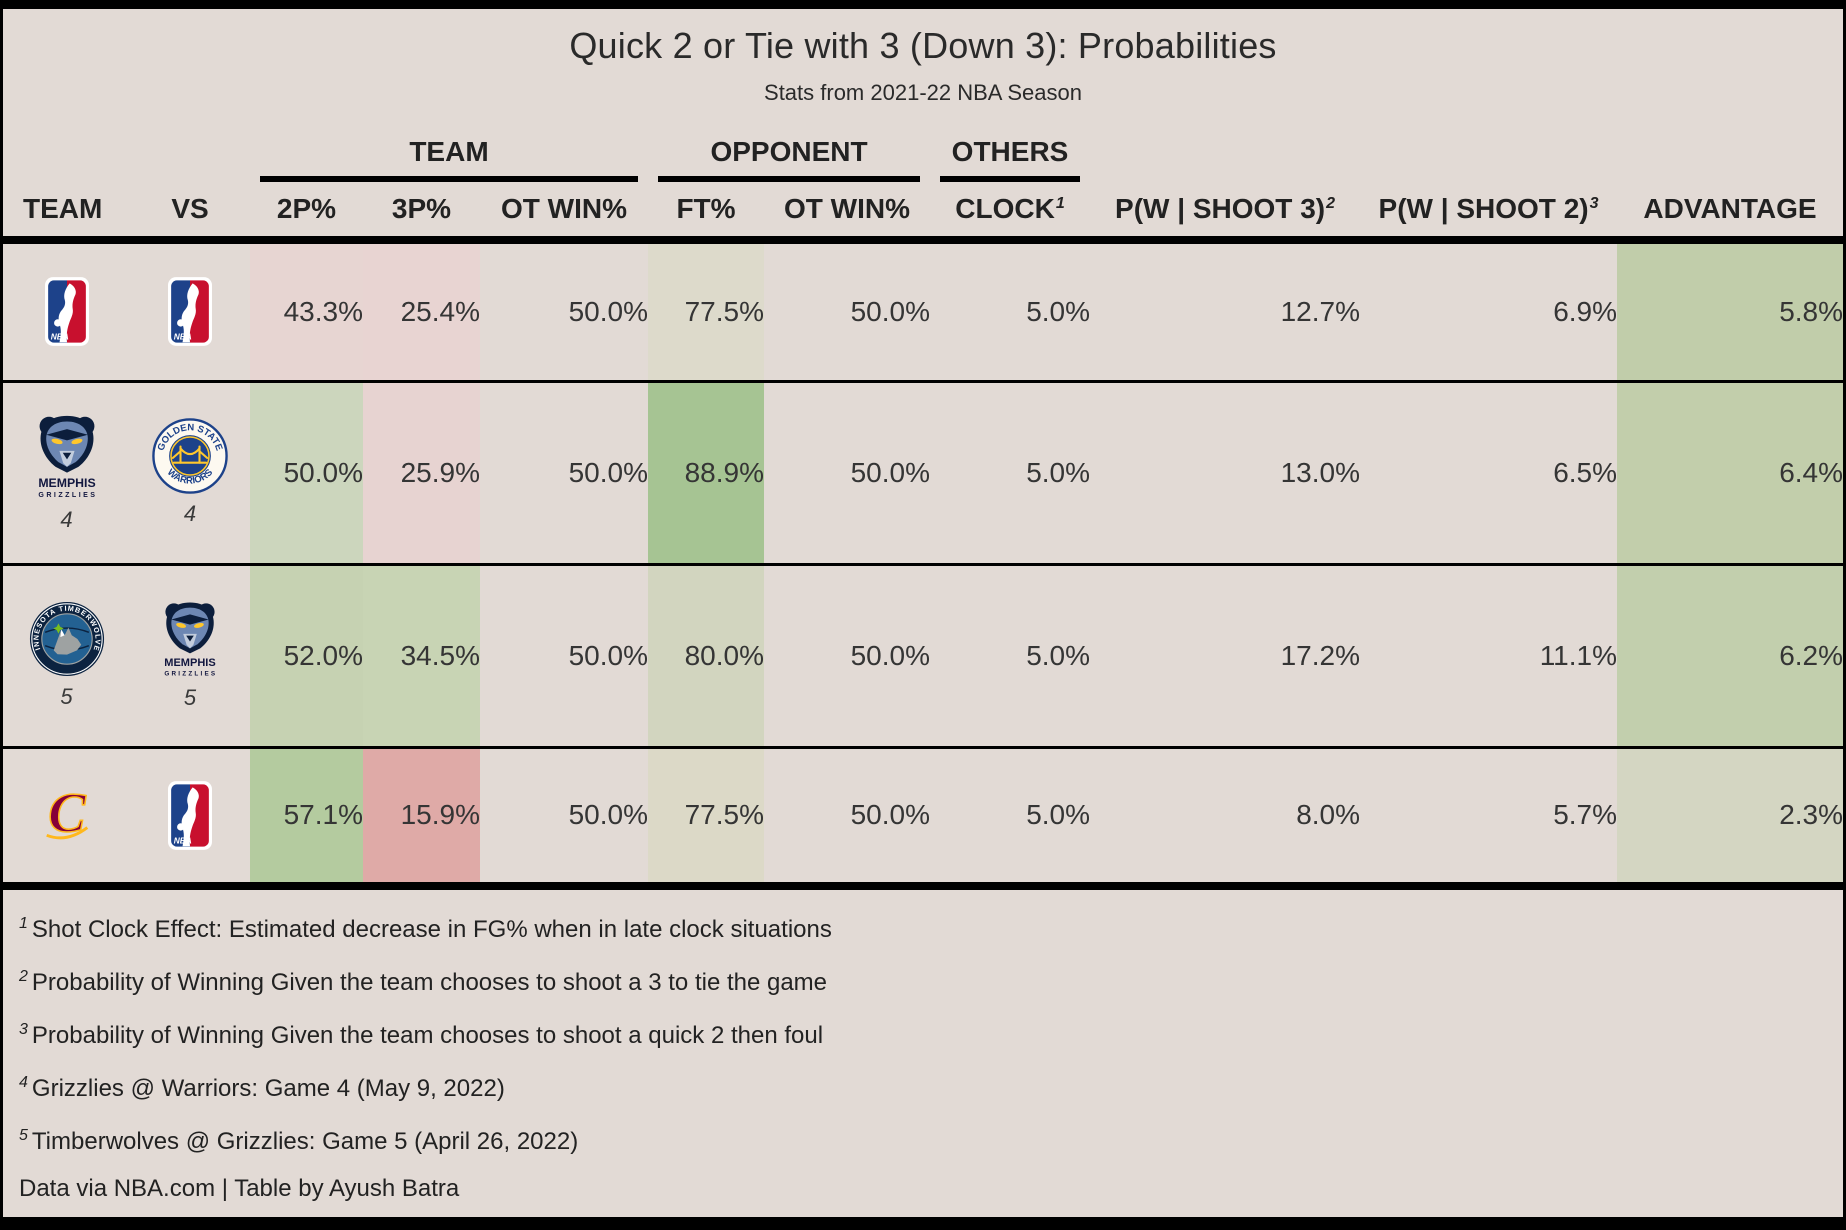  Describe the element at coordinates (564, 213) in the screenshot. I see `col-header-team-ot-win-pct: OT WIN%` at that location.